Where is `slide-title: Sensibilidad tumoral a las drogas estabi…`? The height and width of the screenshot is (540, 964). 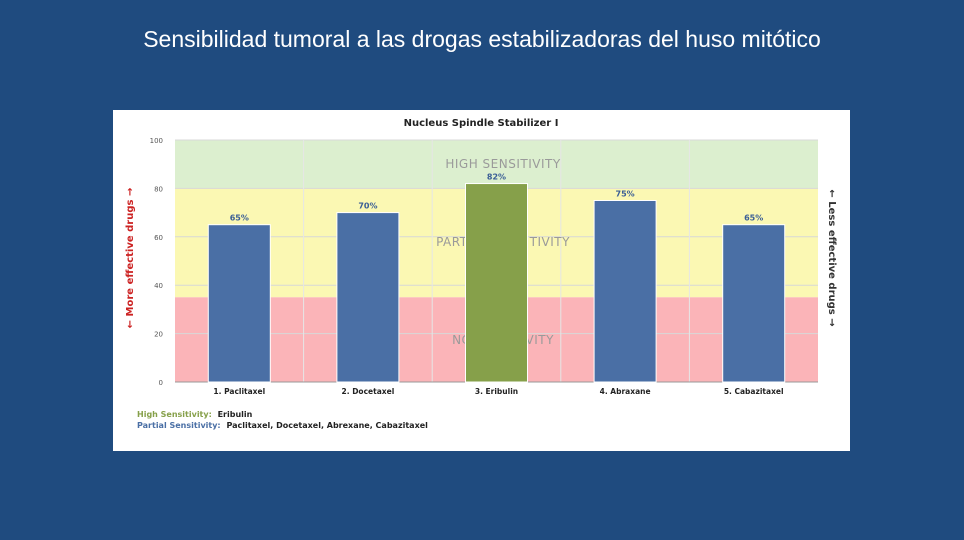 slide-title: Sensibilidad tumoral a las drogas estabi… is located at coordinates (482, 39).